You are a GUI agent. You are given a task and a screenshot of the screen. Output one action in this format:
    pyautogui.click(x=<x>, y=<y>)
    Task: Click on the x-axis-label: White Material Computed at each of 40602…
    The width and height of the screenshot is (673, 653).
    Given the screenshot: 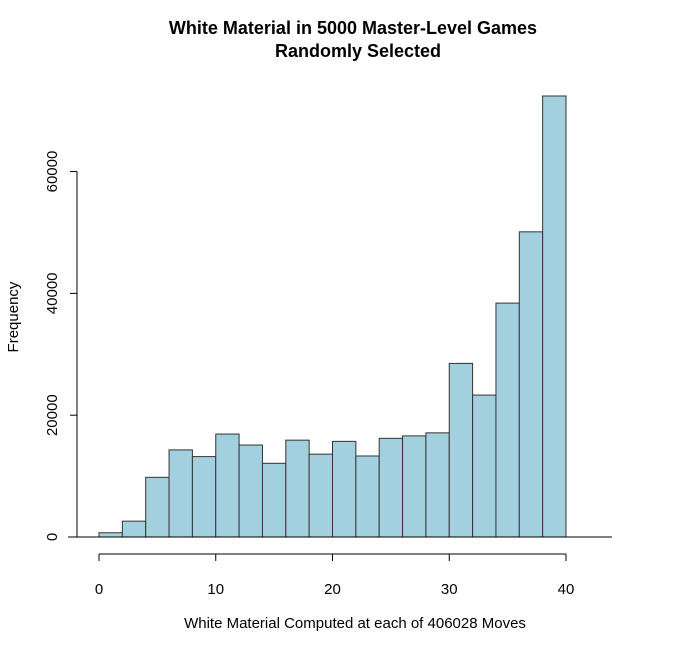 What is the action you would take?
    pyautogui.click(x=355, y=623)
    